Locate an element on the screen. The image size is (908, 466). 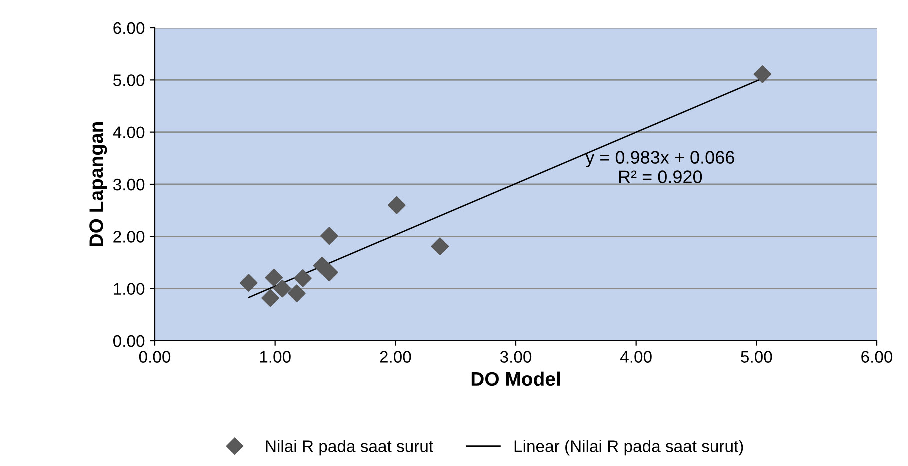
y-axis-title: DO Lapangan is located at coordinates (99, 184).